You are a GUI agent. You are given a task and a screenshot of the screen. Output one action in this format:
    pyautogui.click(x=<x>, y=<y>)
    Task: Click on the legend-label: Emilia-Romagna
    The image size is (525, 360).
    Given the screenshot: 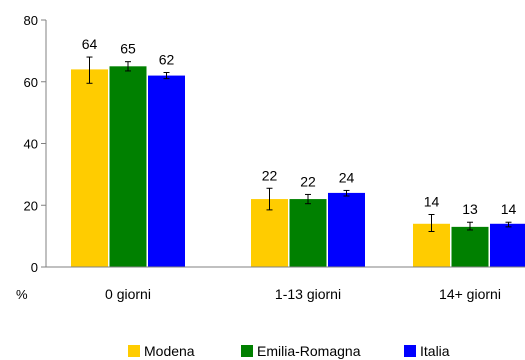 What is the action you would take?
    pyautogui.click(x=309, y=351)
    